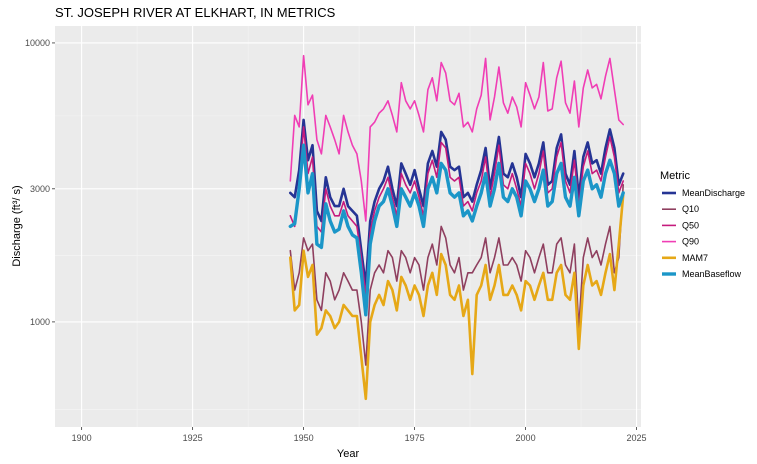  I want to click on legend-label-q50: Q50, so click(690, 225).